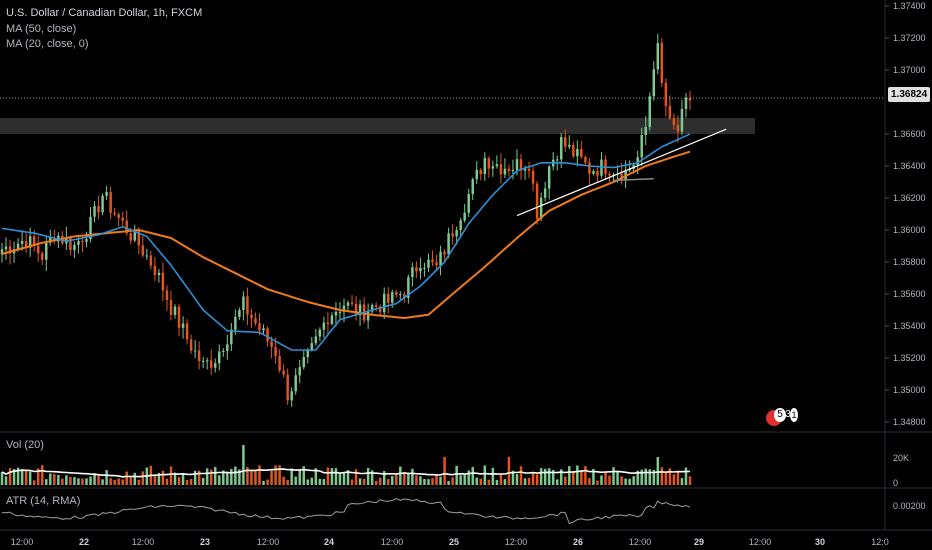 The image size is (932, 550). I want to click on volume-legend: Vol (20), so click(25, 445).